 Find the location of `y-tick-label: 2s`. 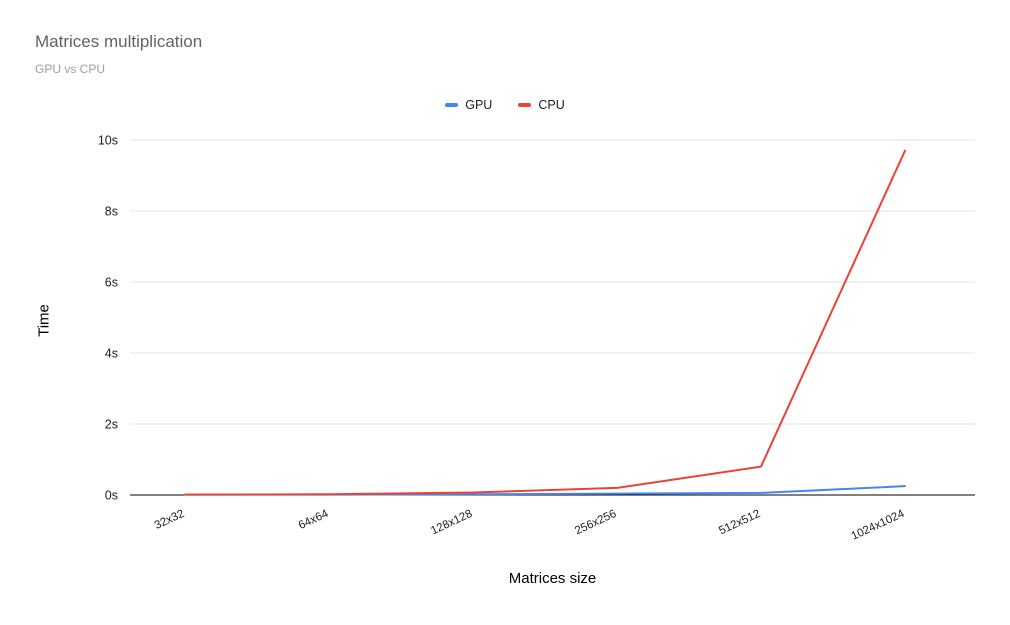

y-tick-label: 2s is located at coordinates (111, 425).